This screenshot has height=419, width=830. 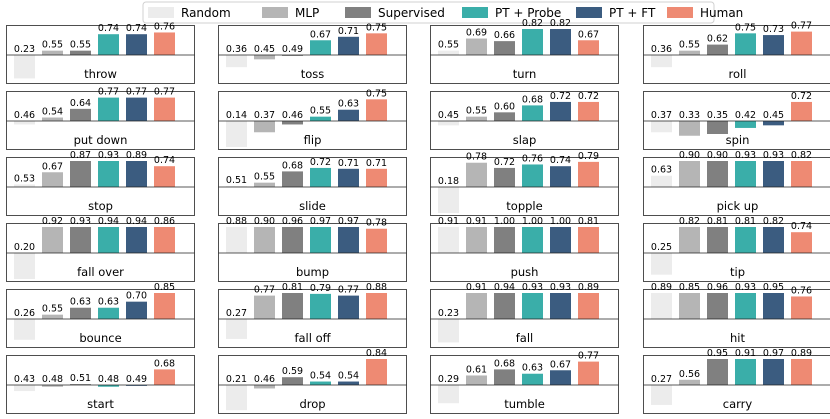 I want to click on panel-tip: 0.25 0.82 0.81 0.81 0.82 0.74 tip, so click(x=736, y=249).